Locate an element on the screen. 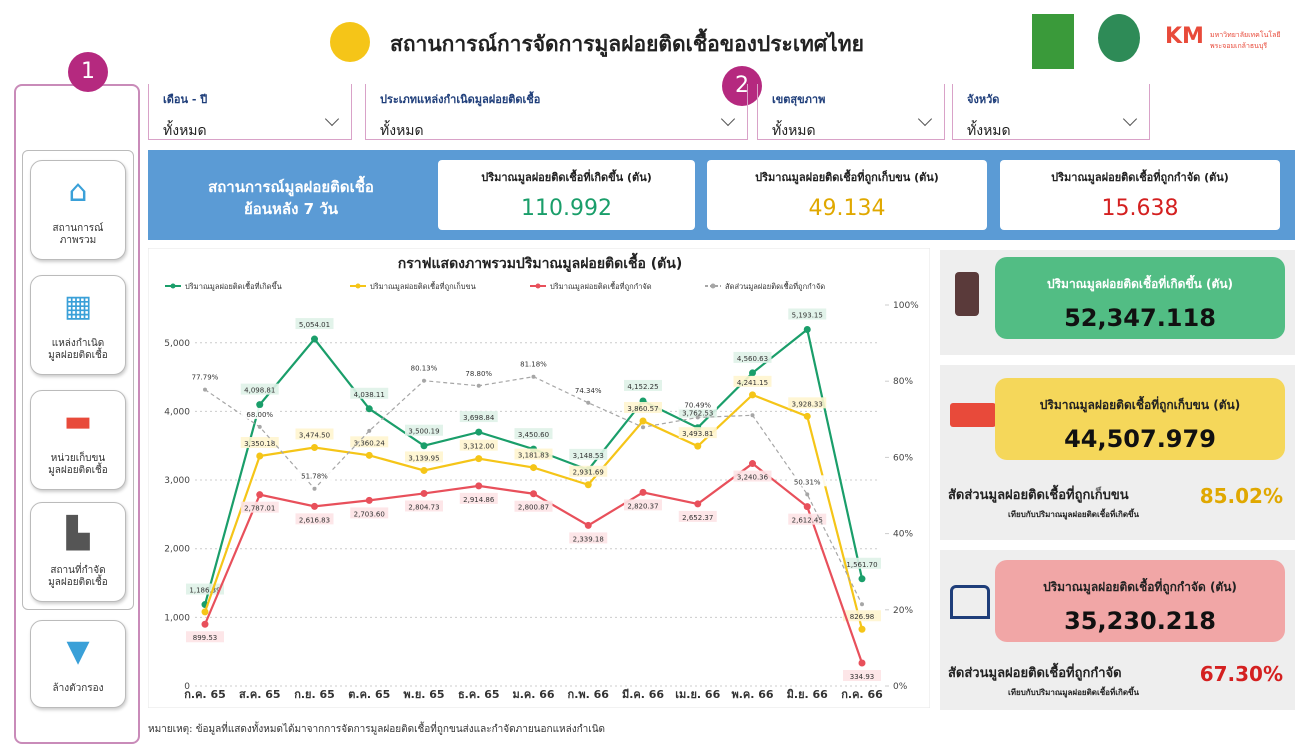 The image size is (1295, 744). total-value: 52,347.118 is located at coordinates (1140, 318).